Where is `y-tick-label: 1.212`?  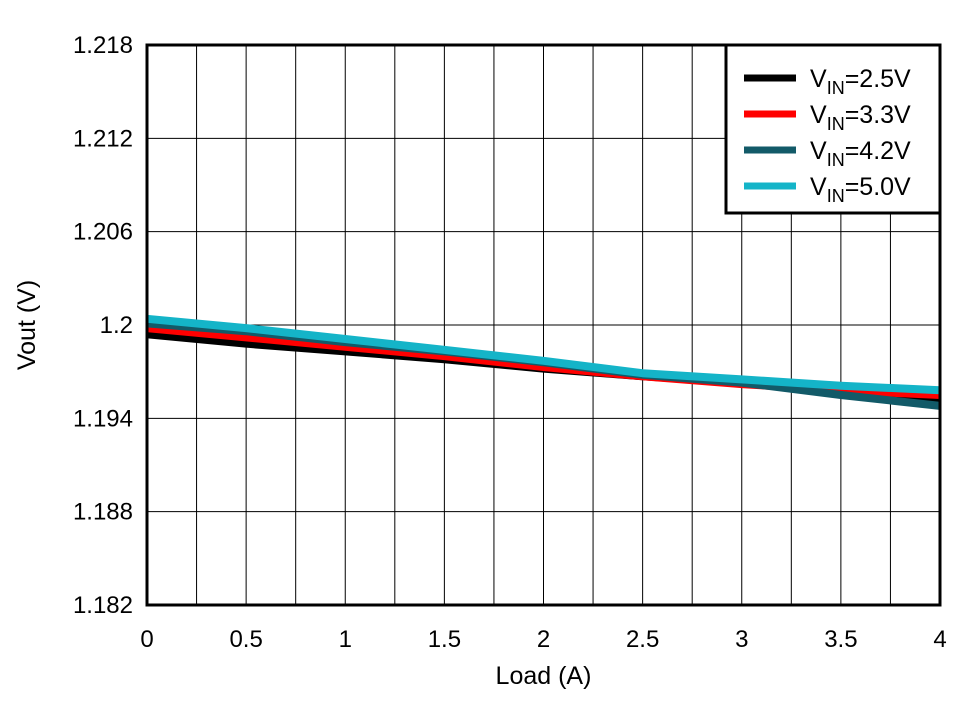 y-tick-label: 1.212 is located at coordinates (103, 138).